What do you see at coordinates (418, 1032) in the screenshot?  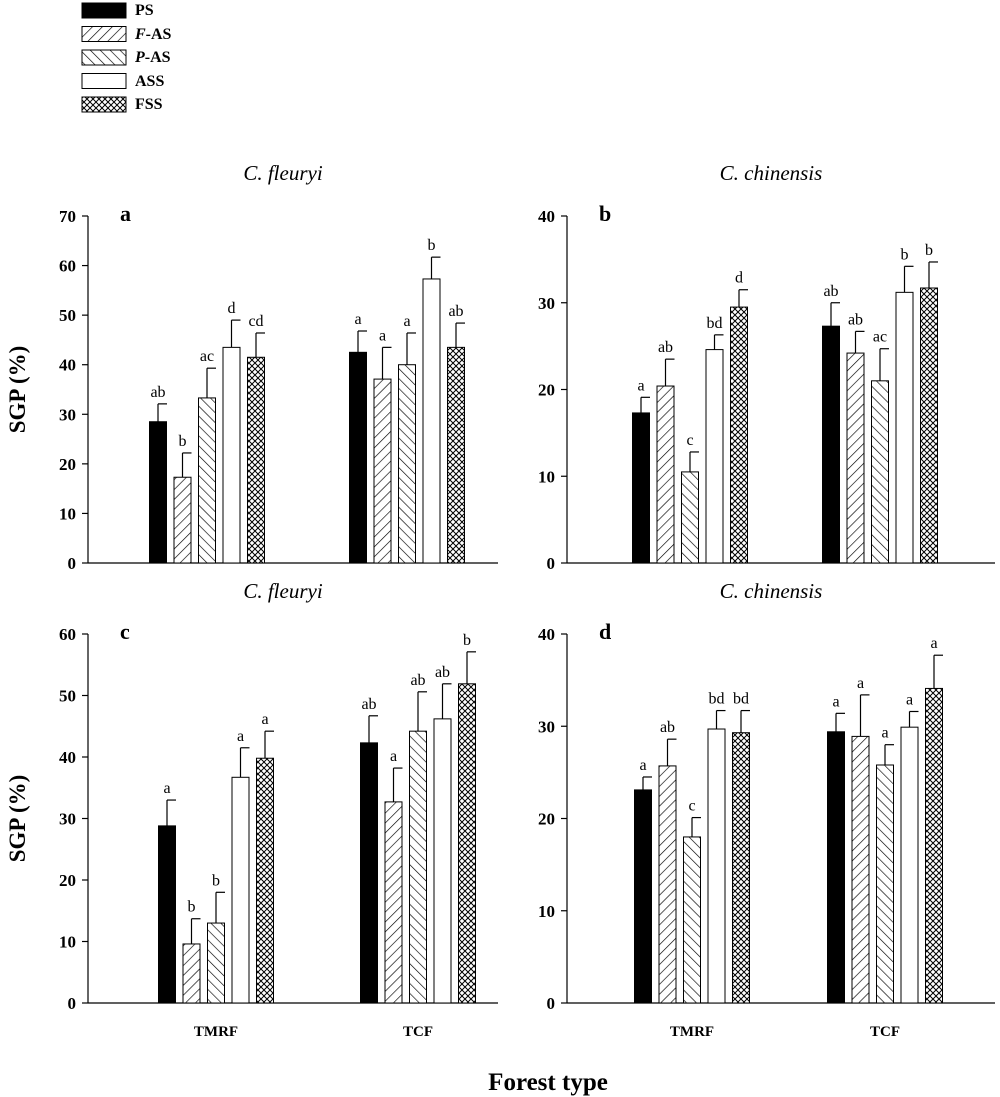 I see `panel-c-x-tick-label: TCF` at bounding box center [418, 1032].